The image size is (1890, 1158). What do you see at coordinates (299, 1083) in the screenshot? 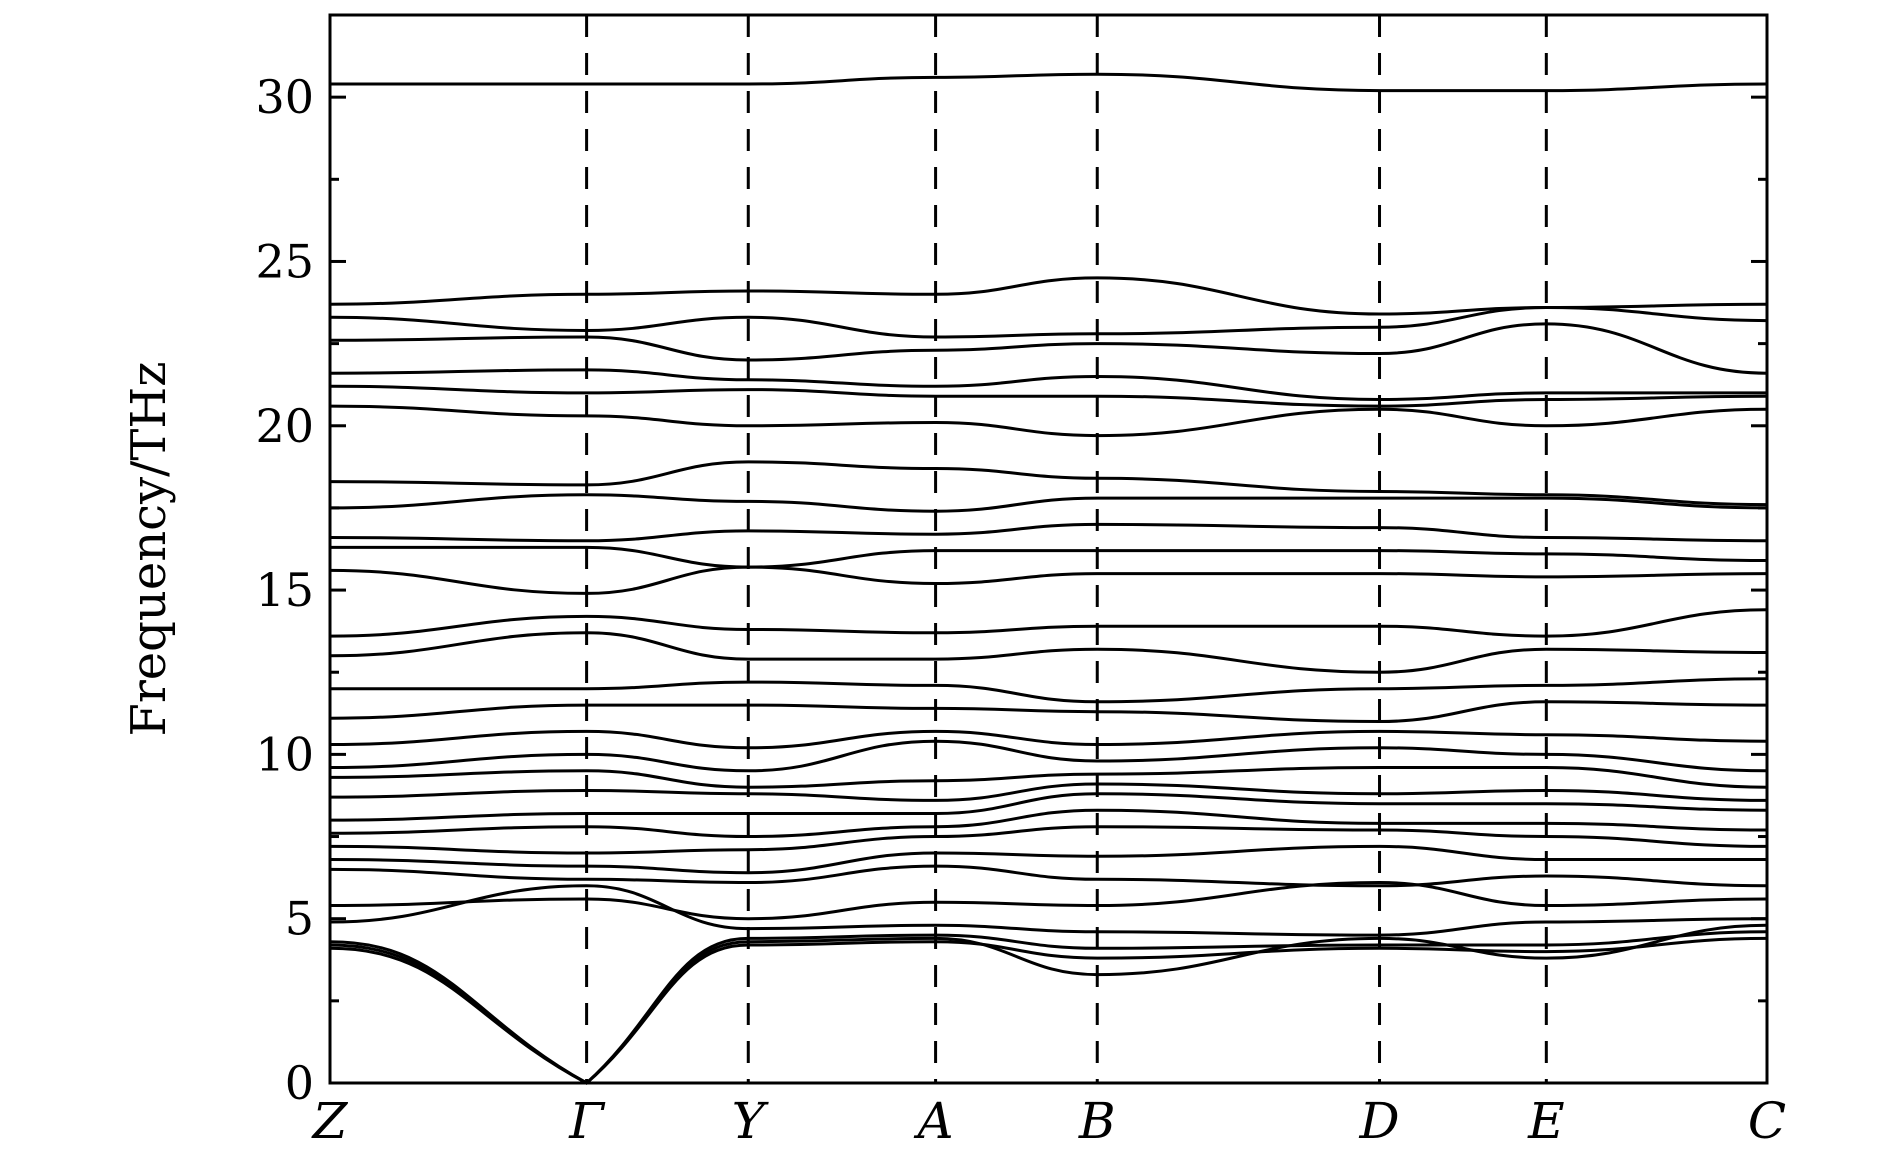
I see `y-tick-label: 0` at bounding box center [299, 1083].